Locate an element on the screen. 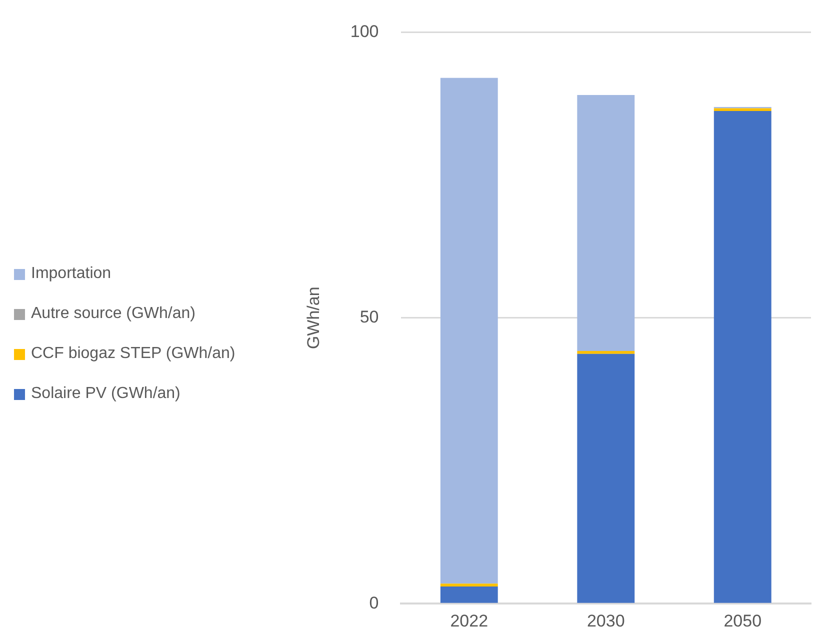 The width and height of the screenshot is (821, 640). legend-label: CCF biogaz STEP (GWh/an) is located at coordinates (133, 354).